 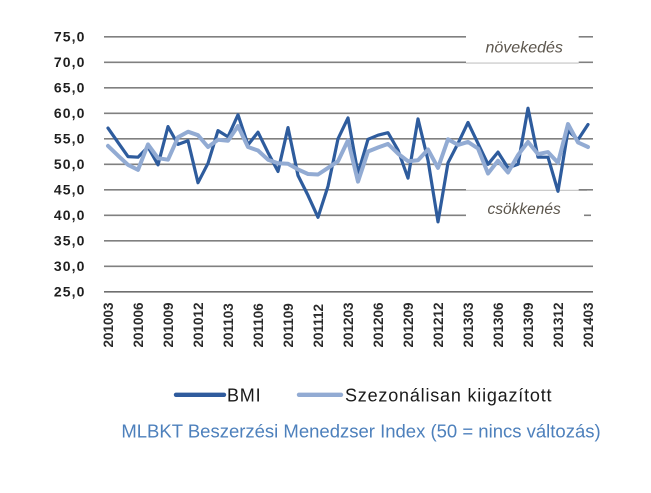 What do you see at coordinates (70, 292) in the screenshot?
I see `svg-text: 25,0` at bounding box center [70, 292].